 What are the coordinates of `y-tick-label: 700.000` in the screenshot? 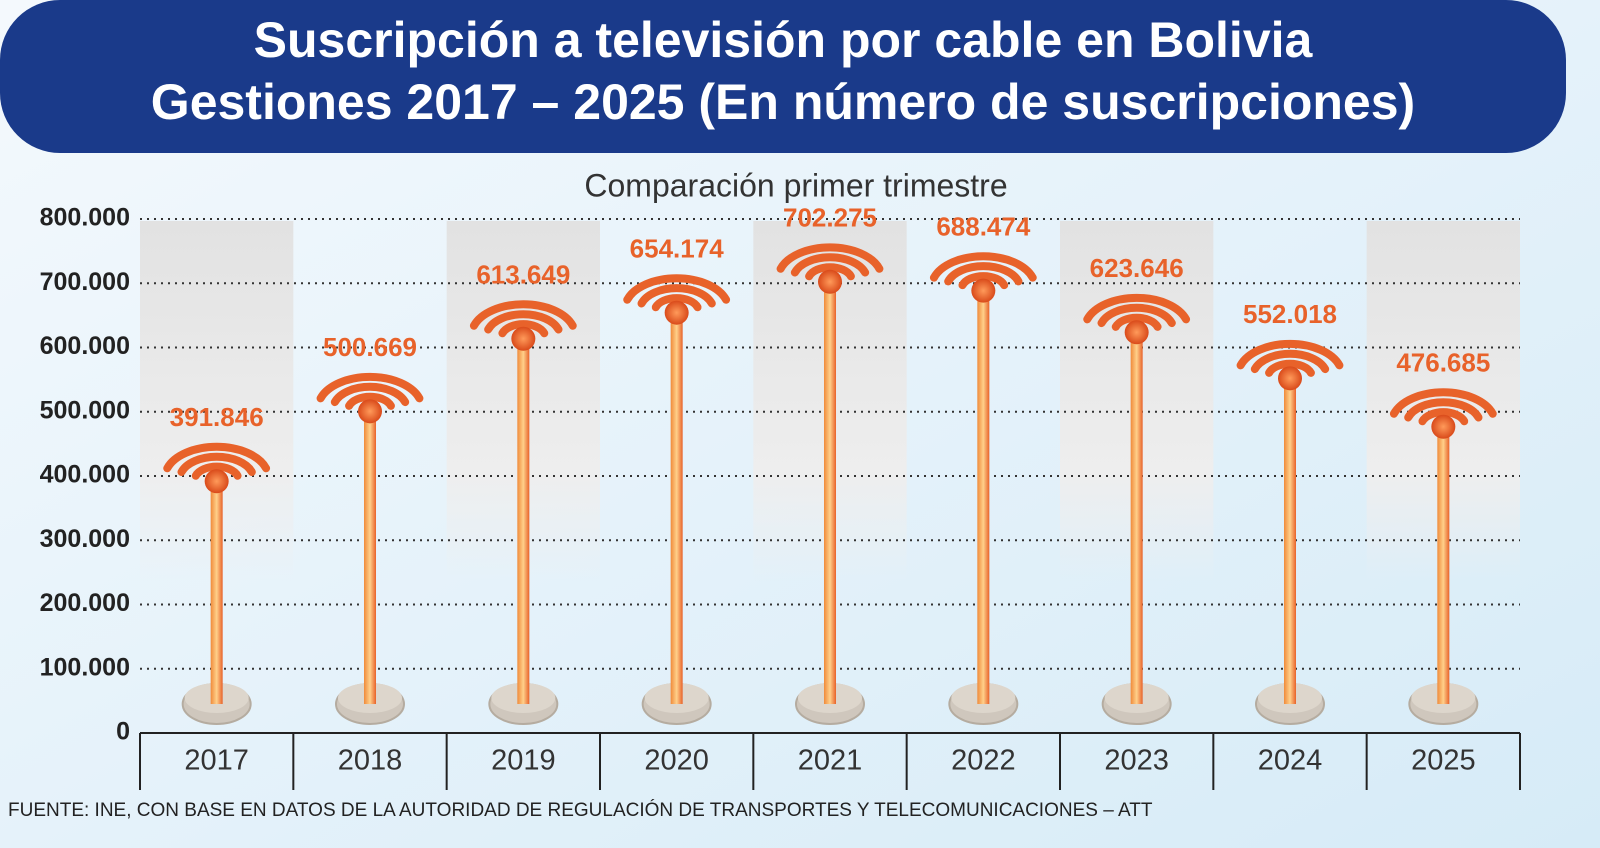 It's located at (85, 282).